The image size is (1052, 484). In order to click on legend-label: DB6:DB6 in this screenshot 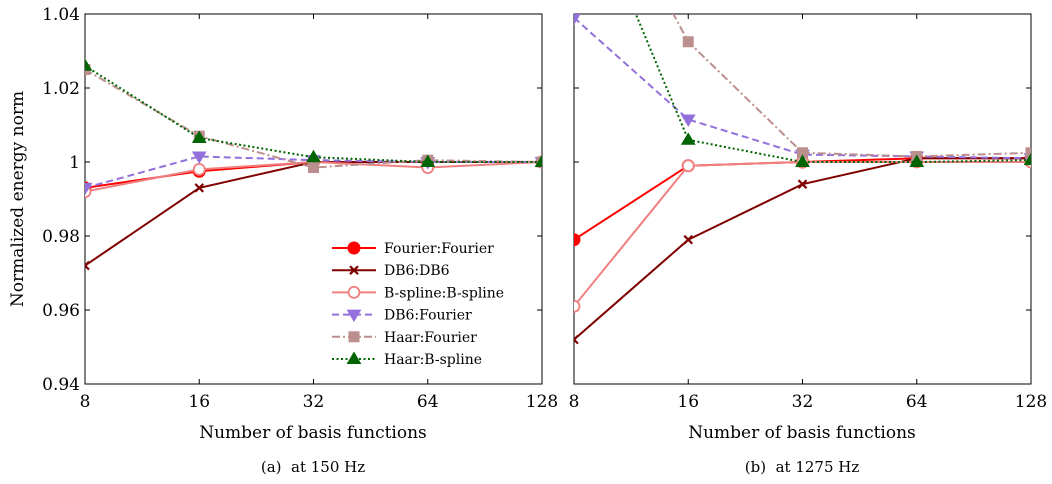, I will do `click(417, 271)`.